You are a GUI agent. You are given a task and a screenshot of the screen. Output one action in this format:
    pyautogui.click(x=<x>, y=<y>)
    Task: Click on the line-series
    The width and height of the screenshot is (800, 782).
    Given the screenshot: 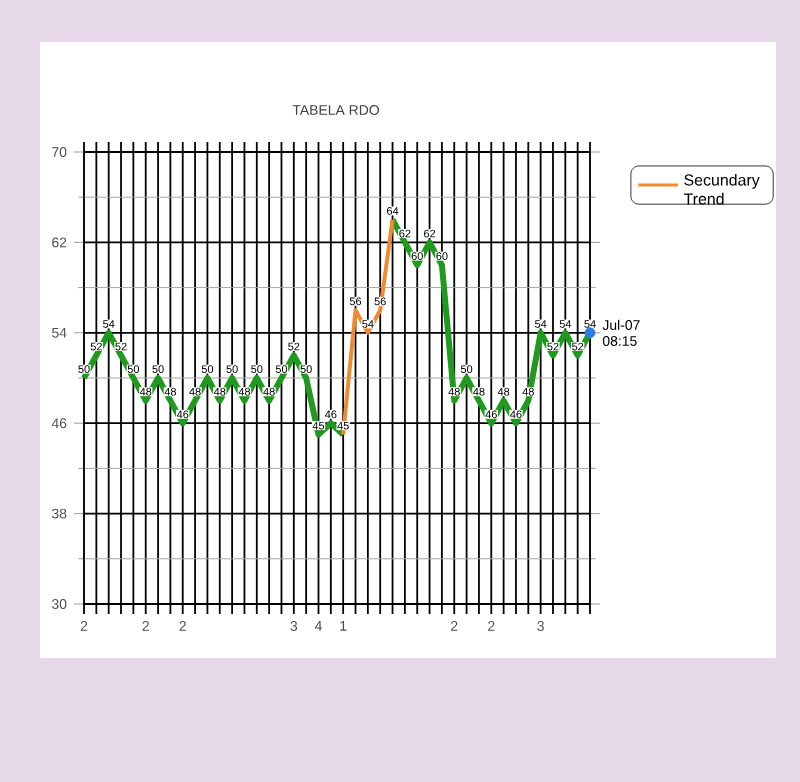 What is the action you would take?
    pyautogui.click(x=368, y=327)
    